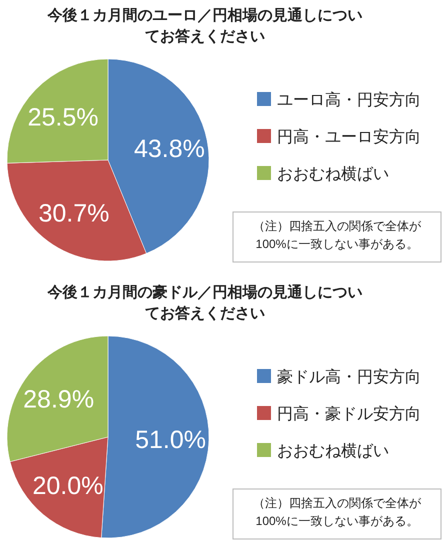 This screenshot has height=555, width=447. What do you see at coordinates (349, 377) in the screenshot?
I see `legend-label: 豪ドル高・円安方向` at bounding box center [349, 377].